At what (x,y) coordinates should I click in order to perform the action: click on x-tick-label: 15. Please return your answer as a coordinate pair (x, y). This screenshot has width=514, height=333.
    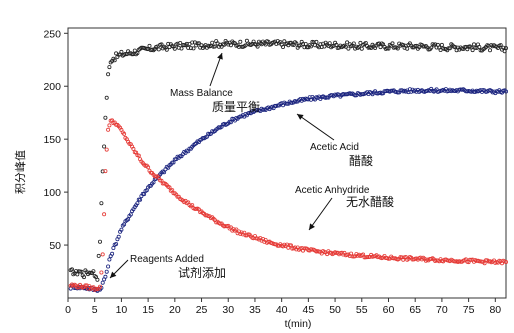
    Looking at the image, I should click on (148, 310).